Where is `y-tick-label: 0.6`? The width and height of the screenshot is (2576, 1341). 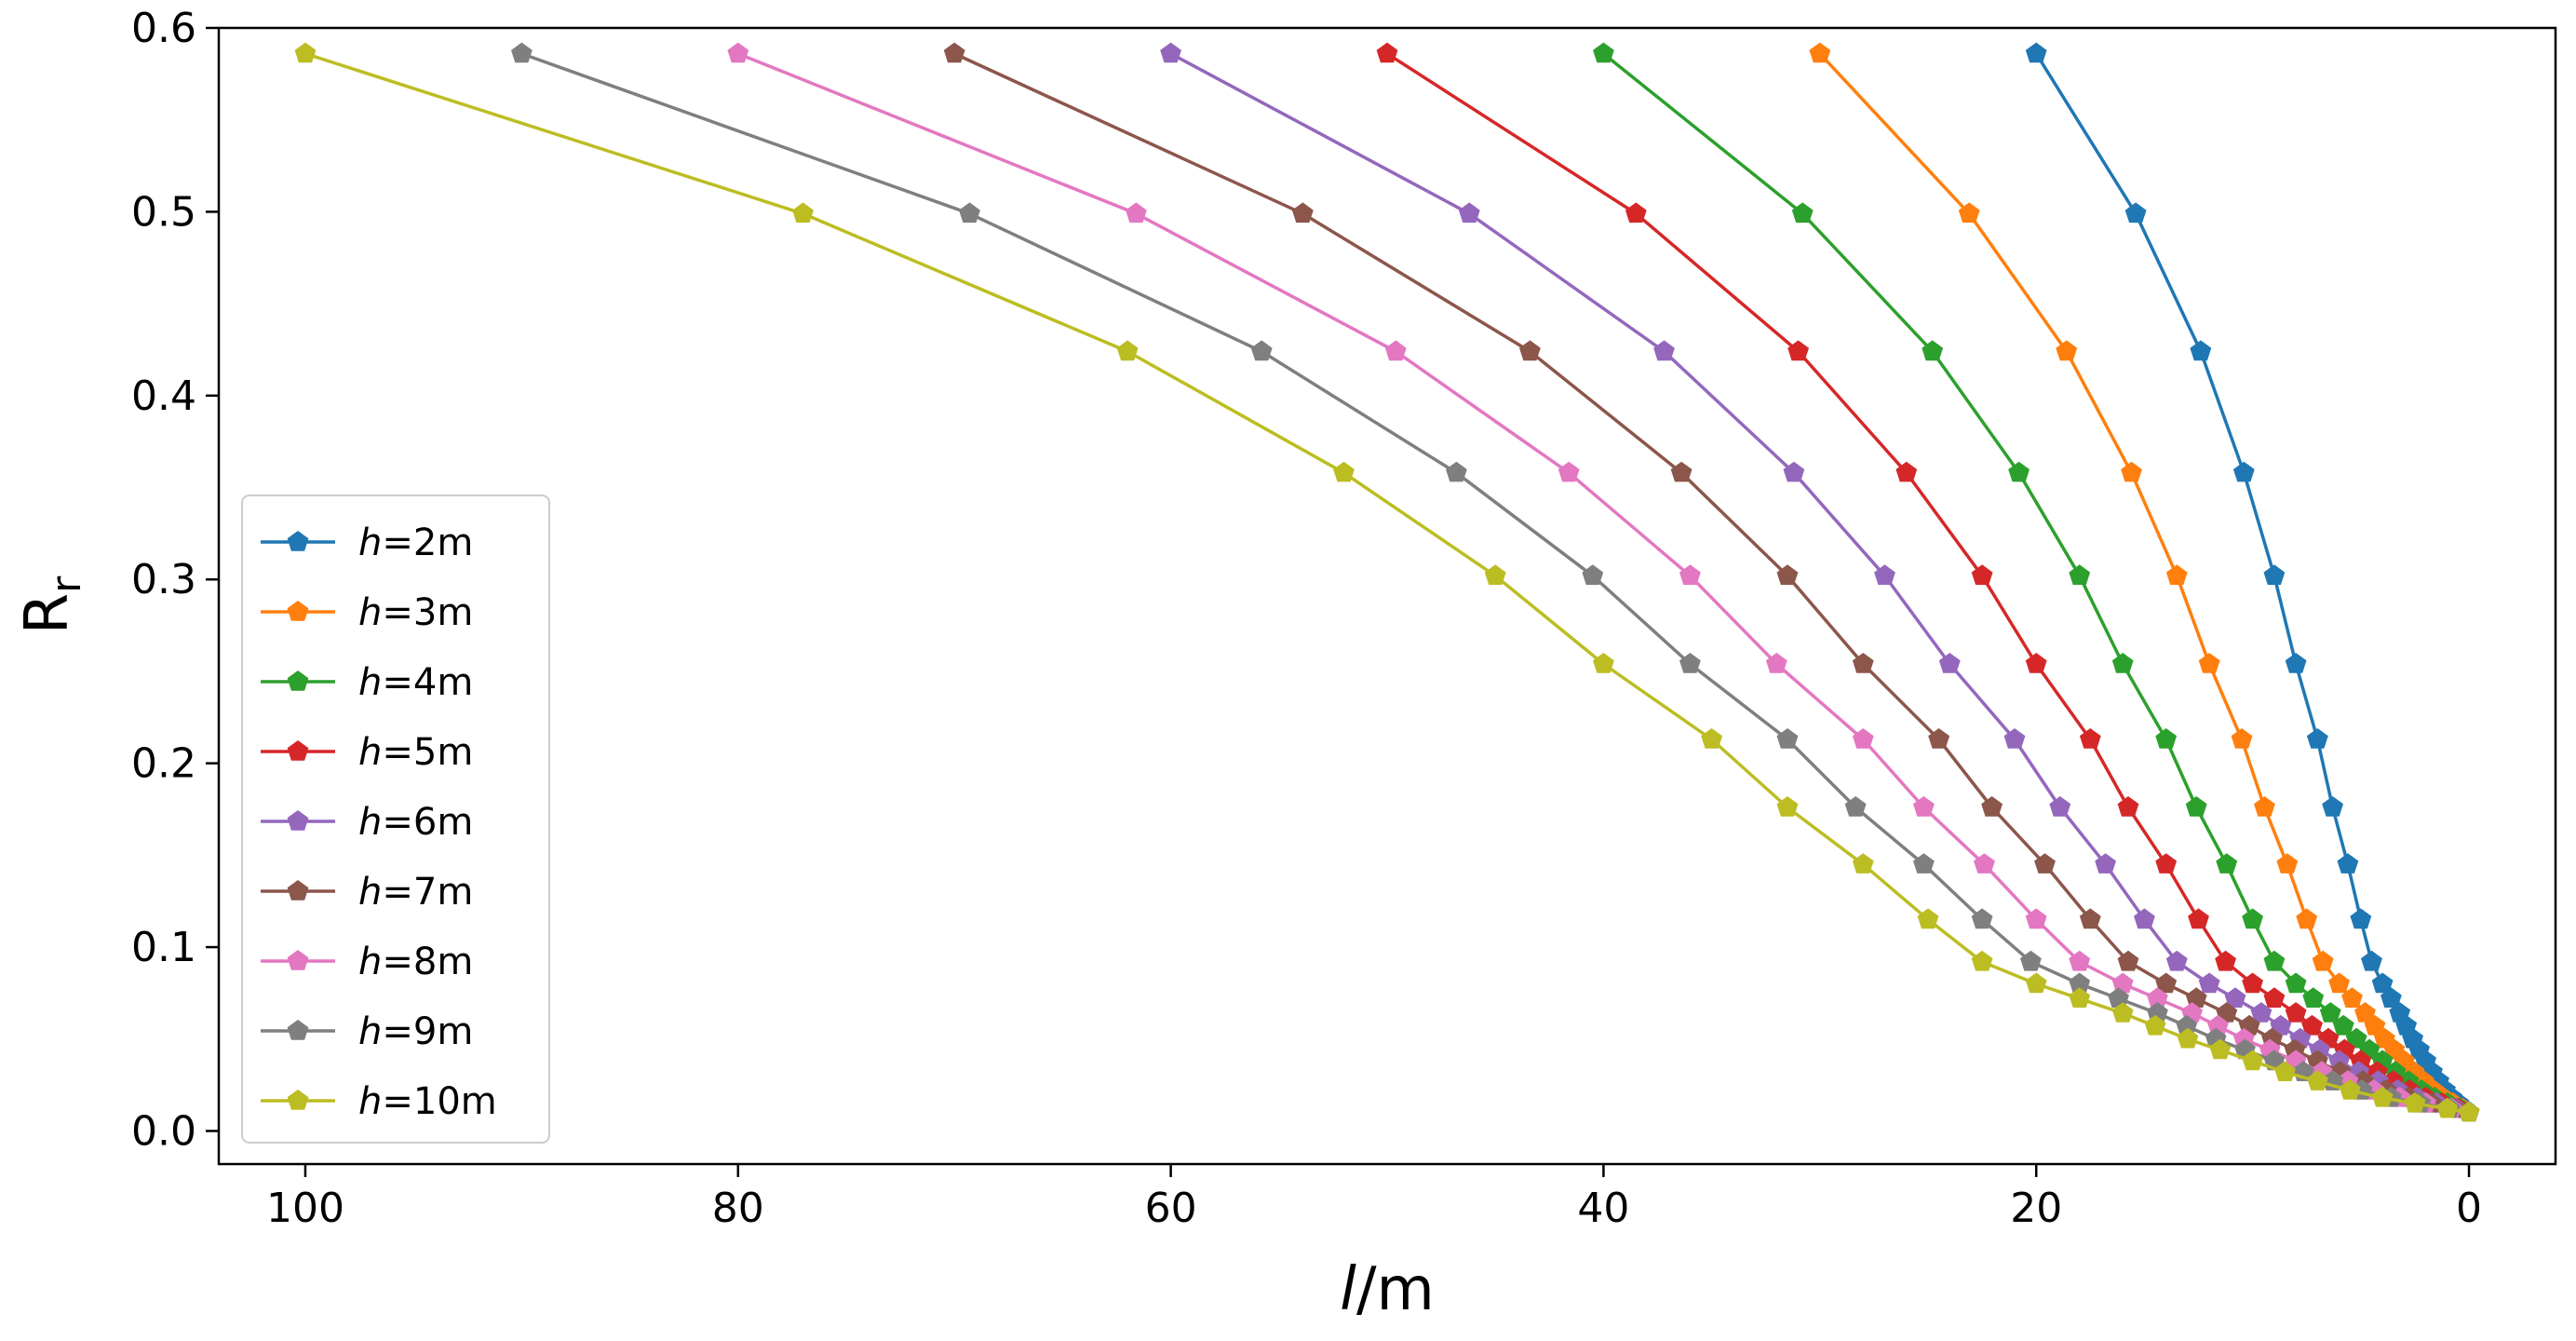
y-tick-label: 0.6 is located at coordinates (163, 28).